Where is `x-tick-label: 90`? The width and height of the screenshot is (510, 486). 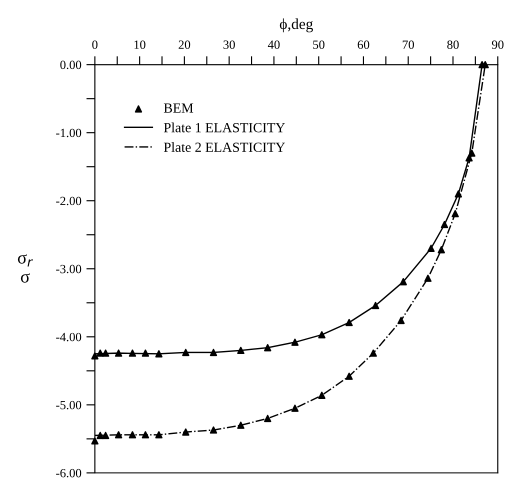
x-tick-label: 90 is located at coordinates (498, 44).